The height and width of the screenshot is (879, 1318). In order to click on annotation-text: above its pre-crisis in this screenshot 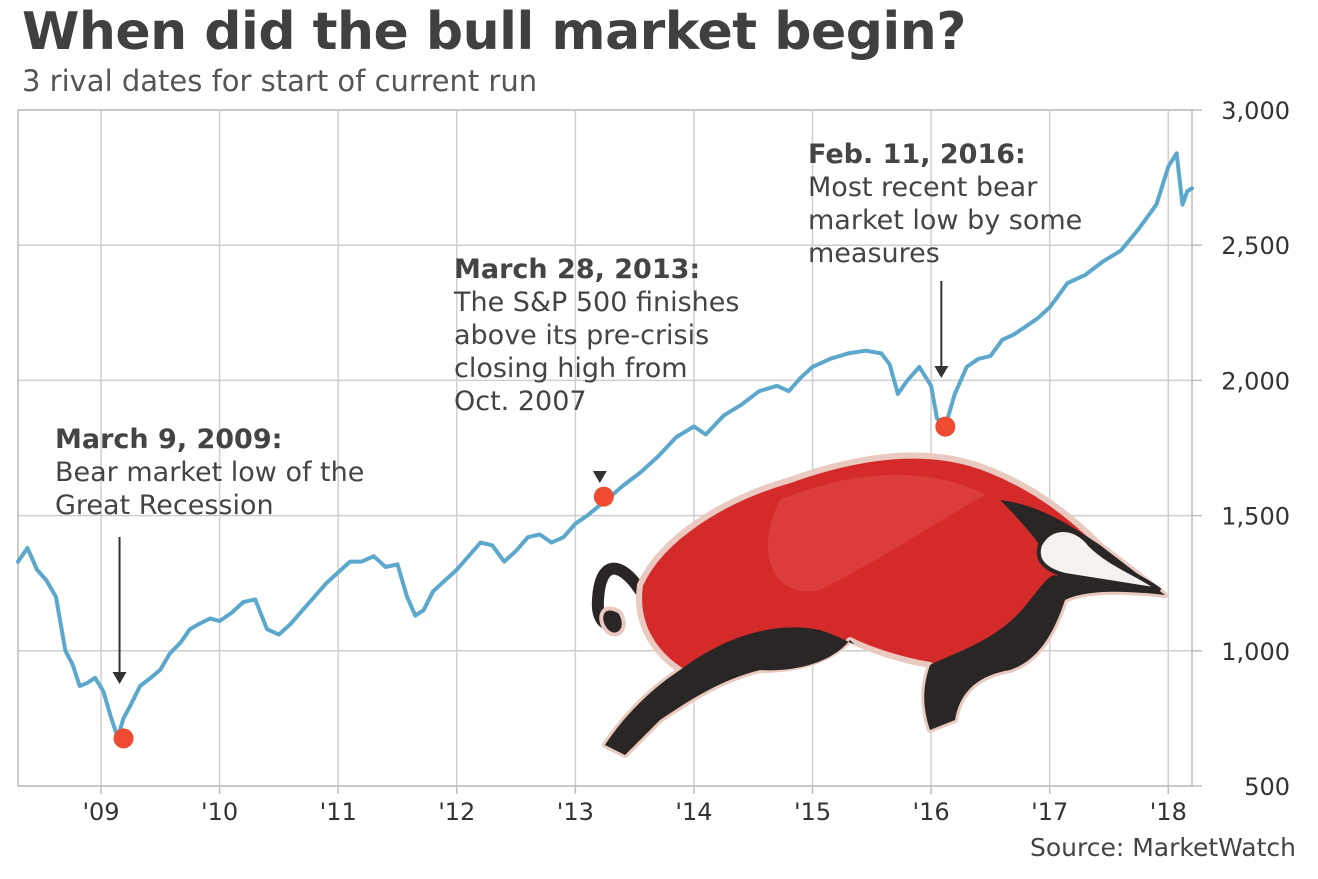, I will do `click(581, 335)`.